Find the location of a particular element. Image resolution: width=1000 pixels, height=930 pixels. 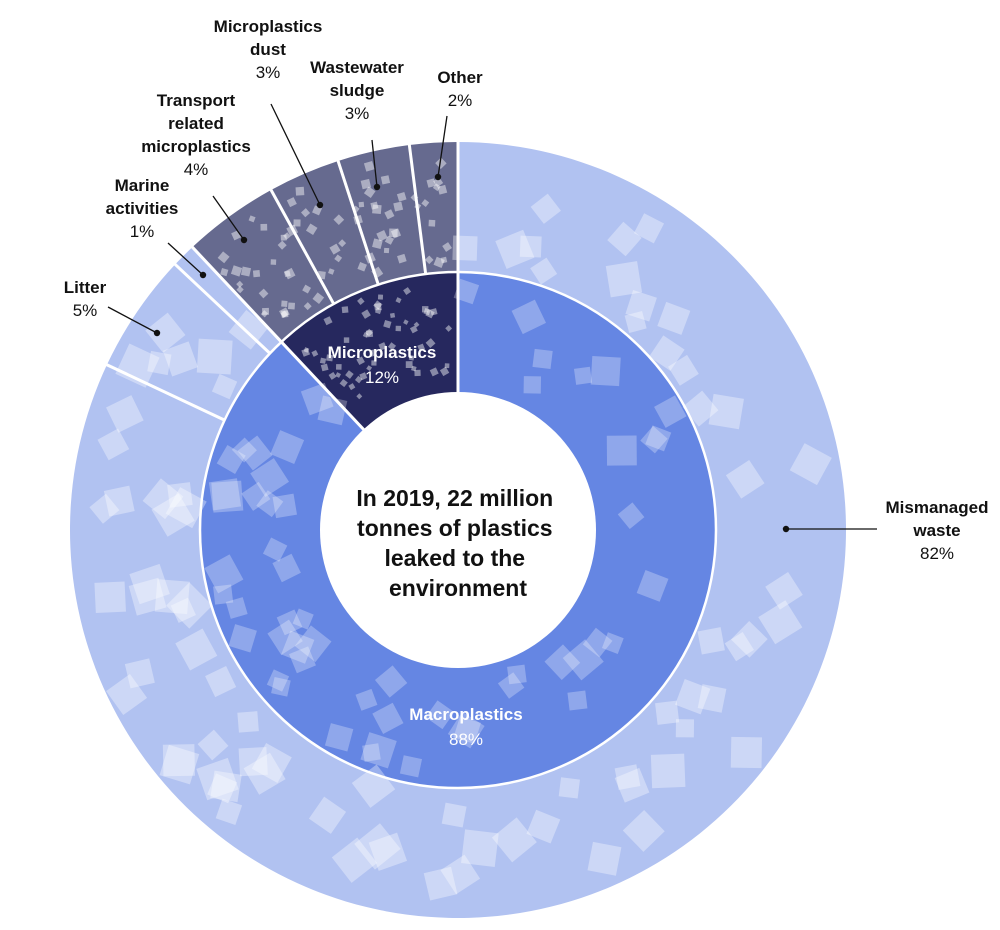

inner-value-microplastics: 12% is located at coordinates (382, 377).